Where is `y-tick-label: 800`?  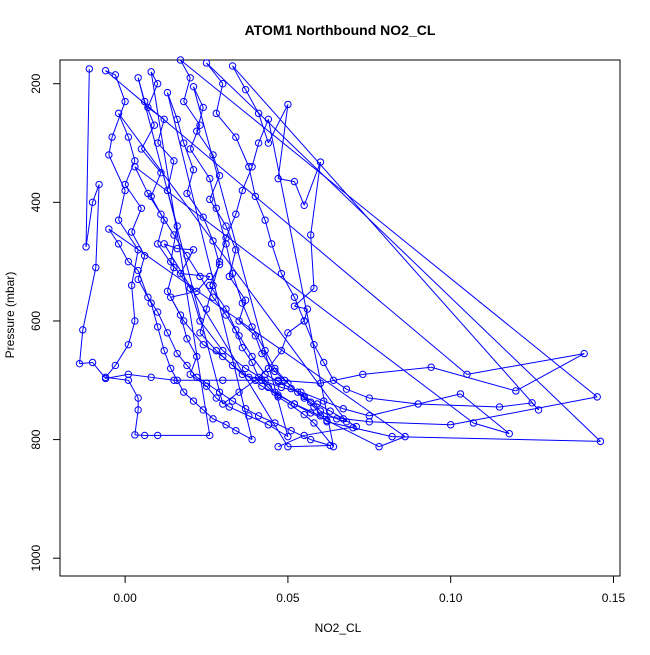 y-tick-label: 800 is located at coordinates (36, 439).